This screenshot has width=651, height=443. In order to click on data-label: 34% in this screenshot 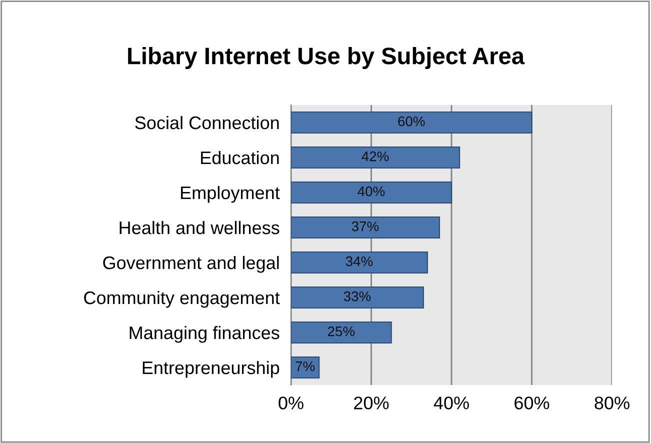, I will do `click(359, 261)`.